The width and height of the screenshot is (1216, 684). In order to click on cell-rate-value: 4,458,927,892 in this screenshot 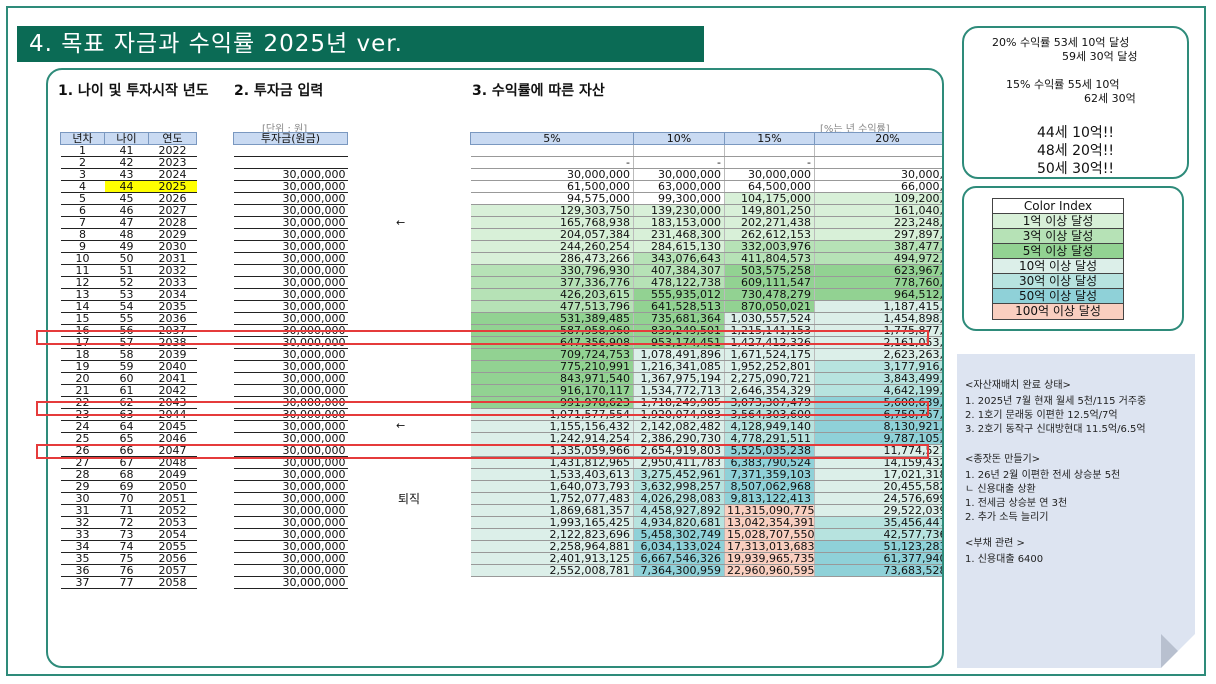, I will do `click(679, 510)`.